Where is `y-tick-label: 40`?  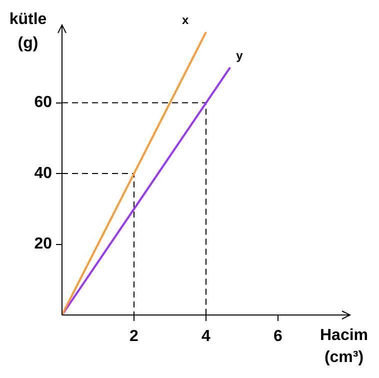 y-tick-label: 40 is located at coordinates (43, 173).